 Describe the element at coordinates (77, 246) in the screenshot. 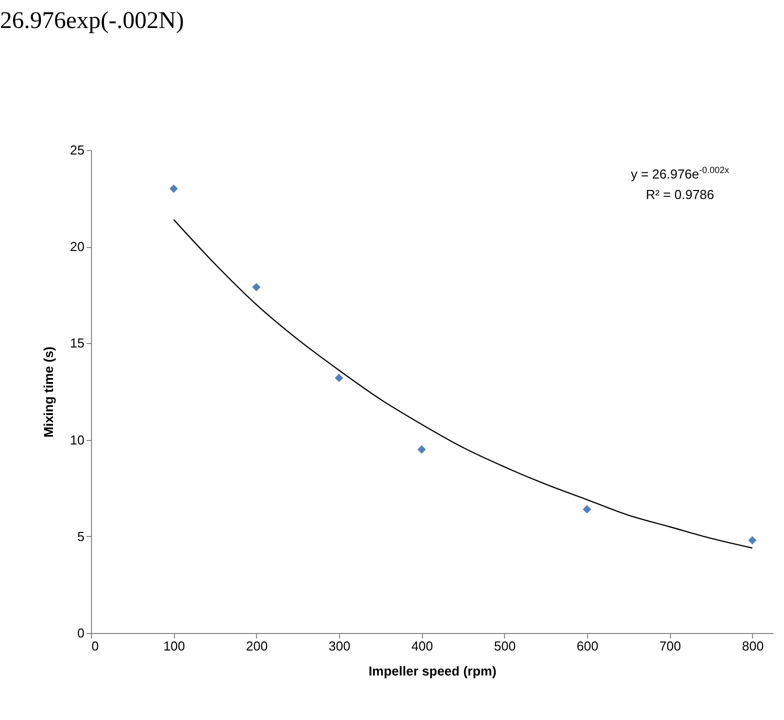

I see `y-tick-label: 20` at that location.